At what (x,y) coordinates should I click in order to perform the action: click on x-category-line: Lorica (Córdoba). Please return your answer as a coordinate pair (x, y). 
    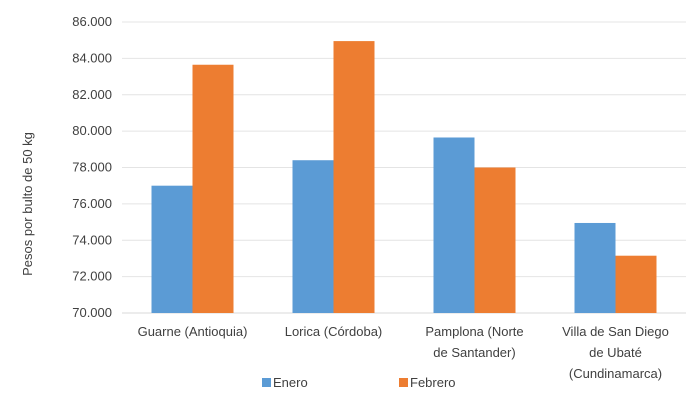
    Looking at the image, I should click on (334, 331).